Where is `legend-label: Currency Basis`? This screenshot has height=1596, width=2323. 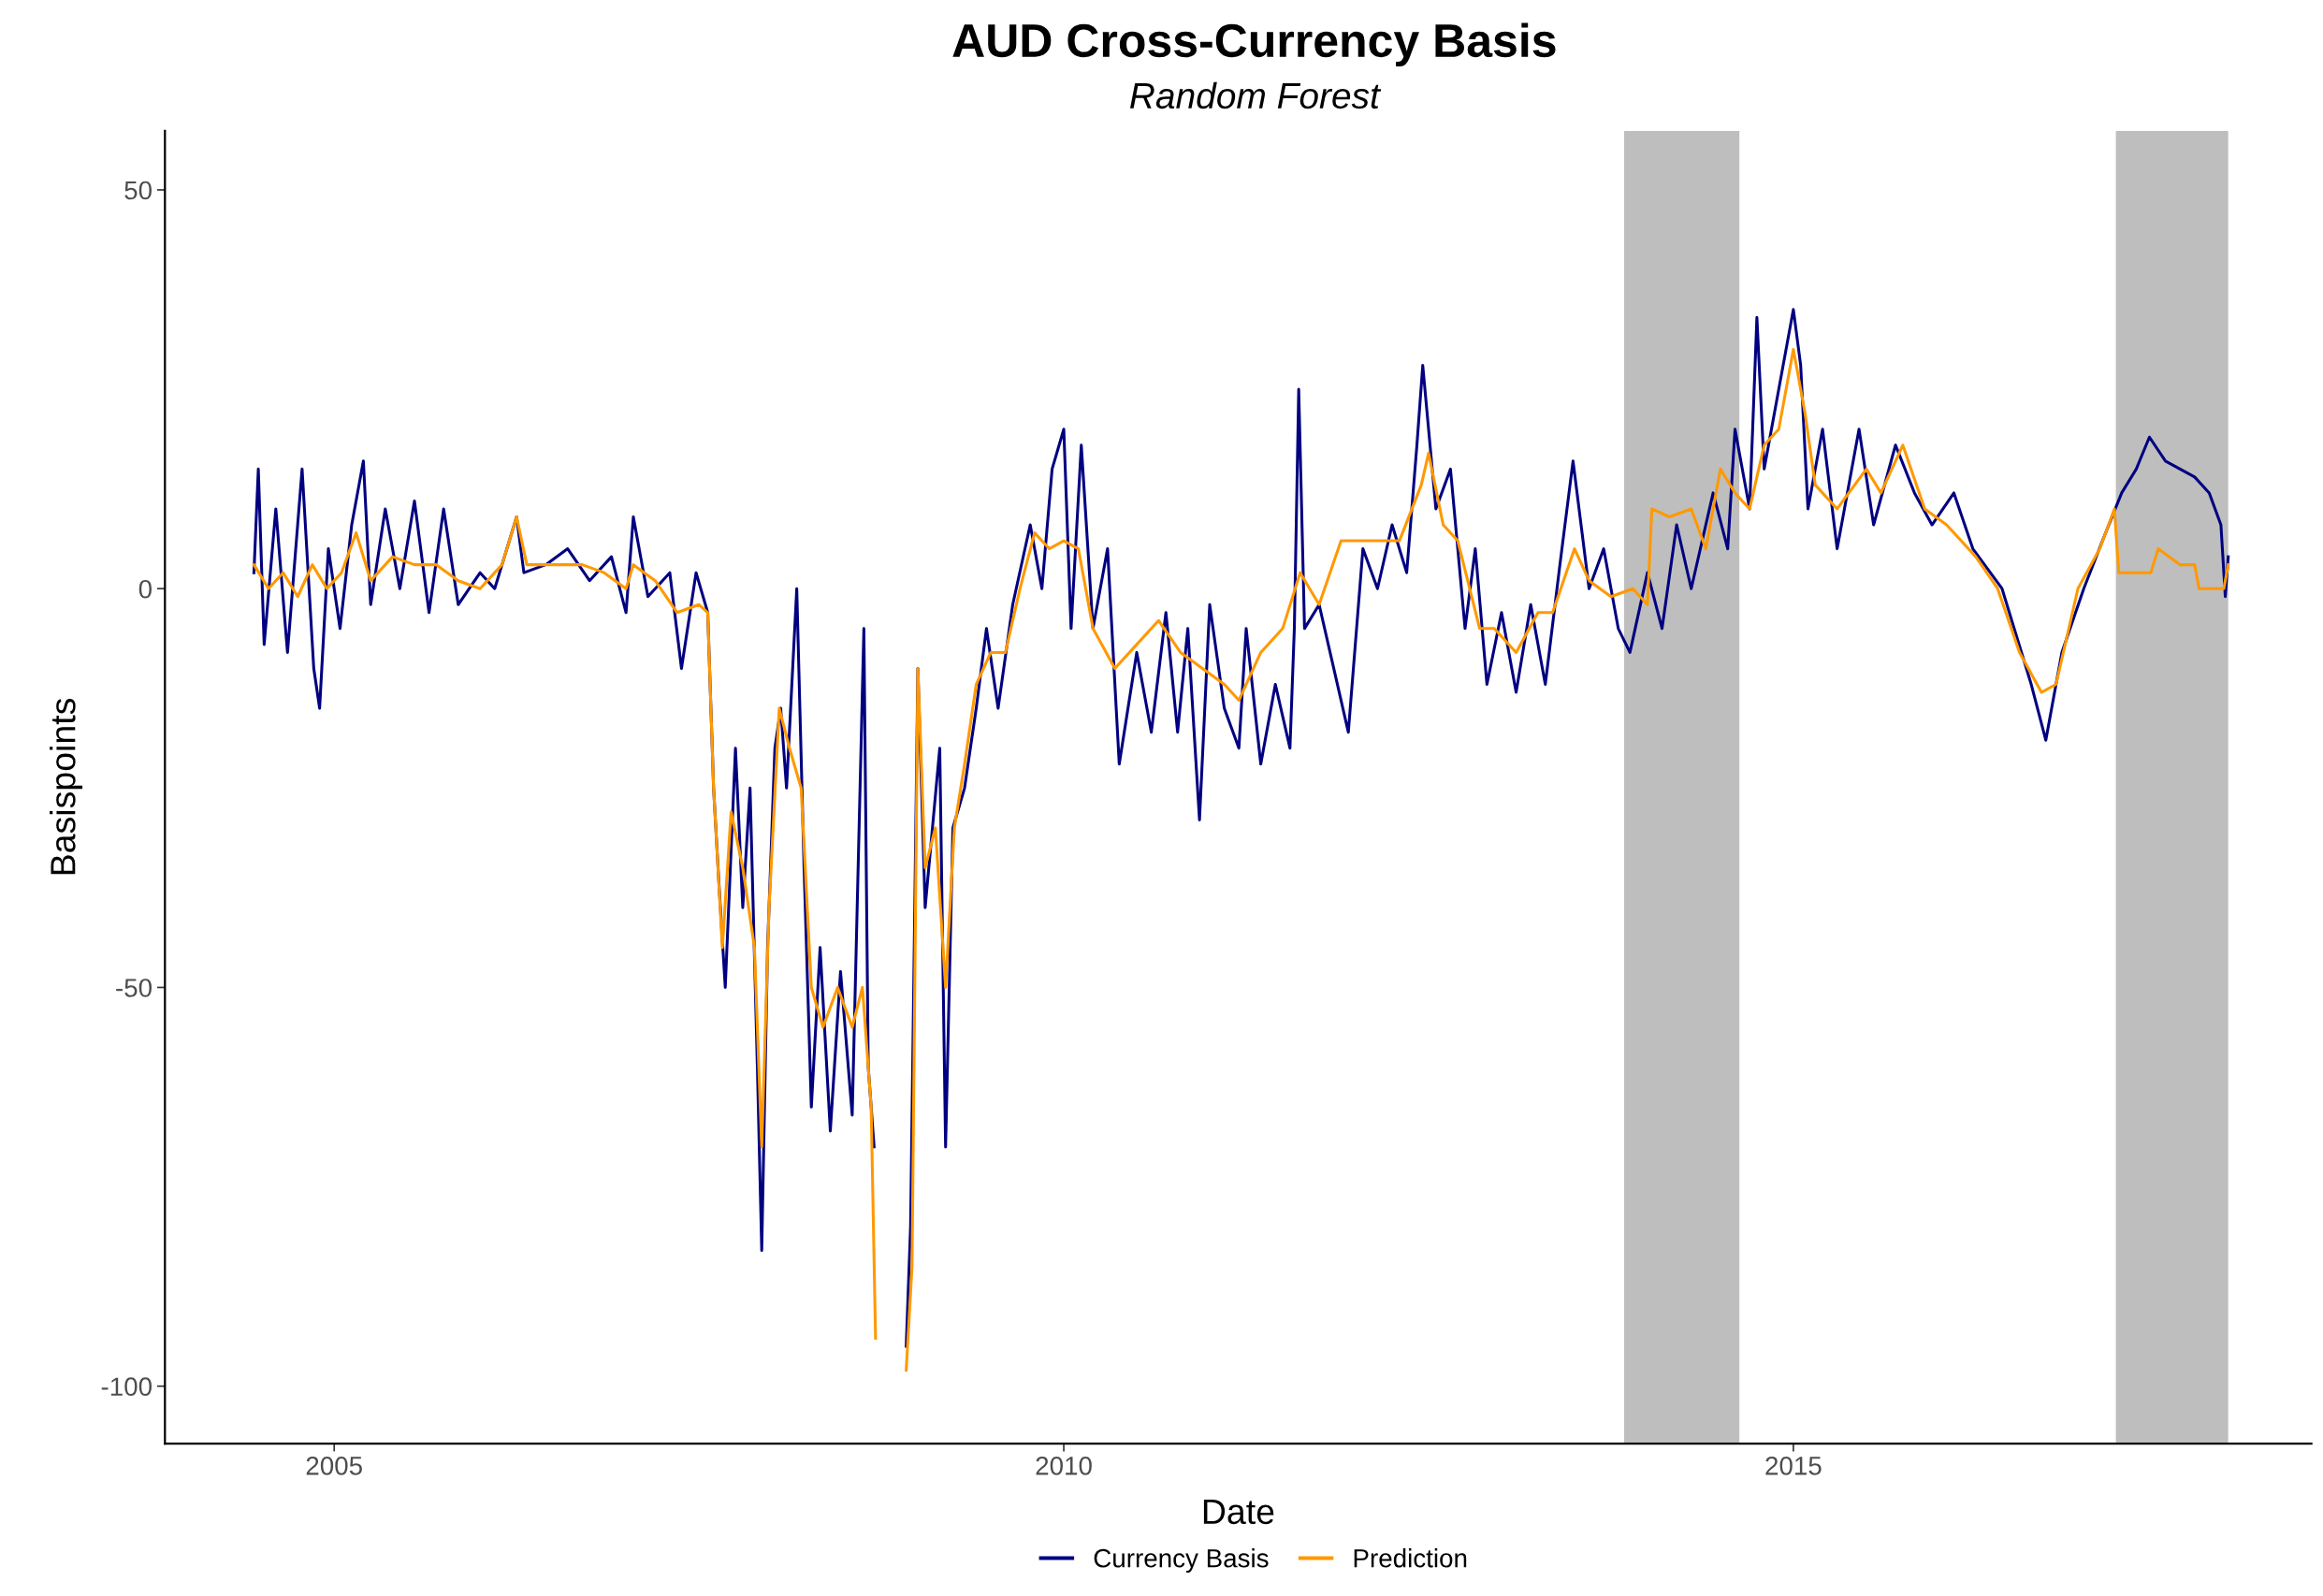
legend-label: Currency Basis is located at coordinates (1181, 1560).